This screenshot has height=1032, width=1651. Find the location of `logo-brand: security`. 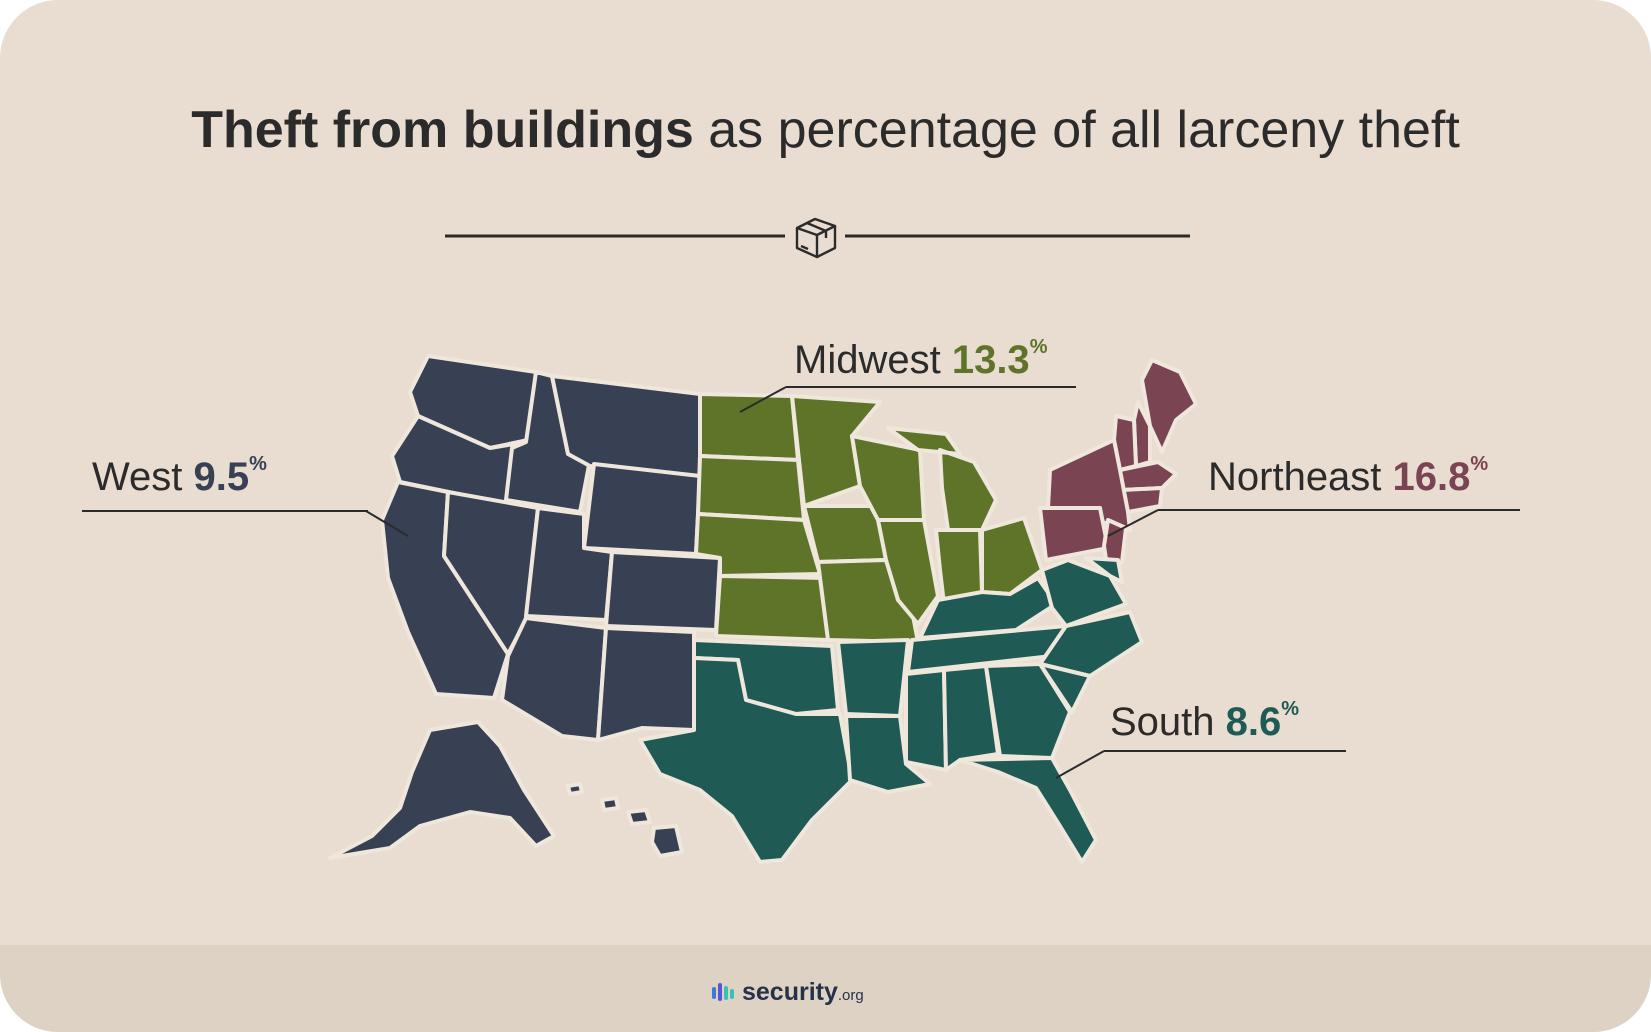

logo-brand: security is located at coordinates (790, 991).